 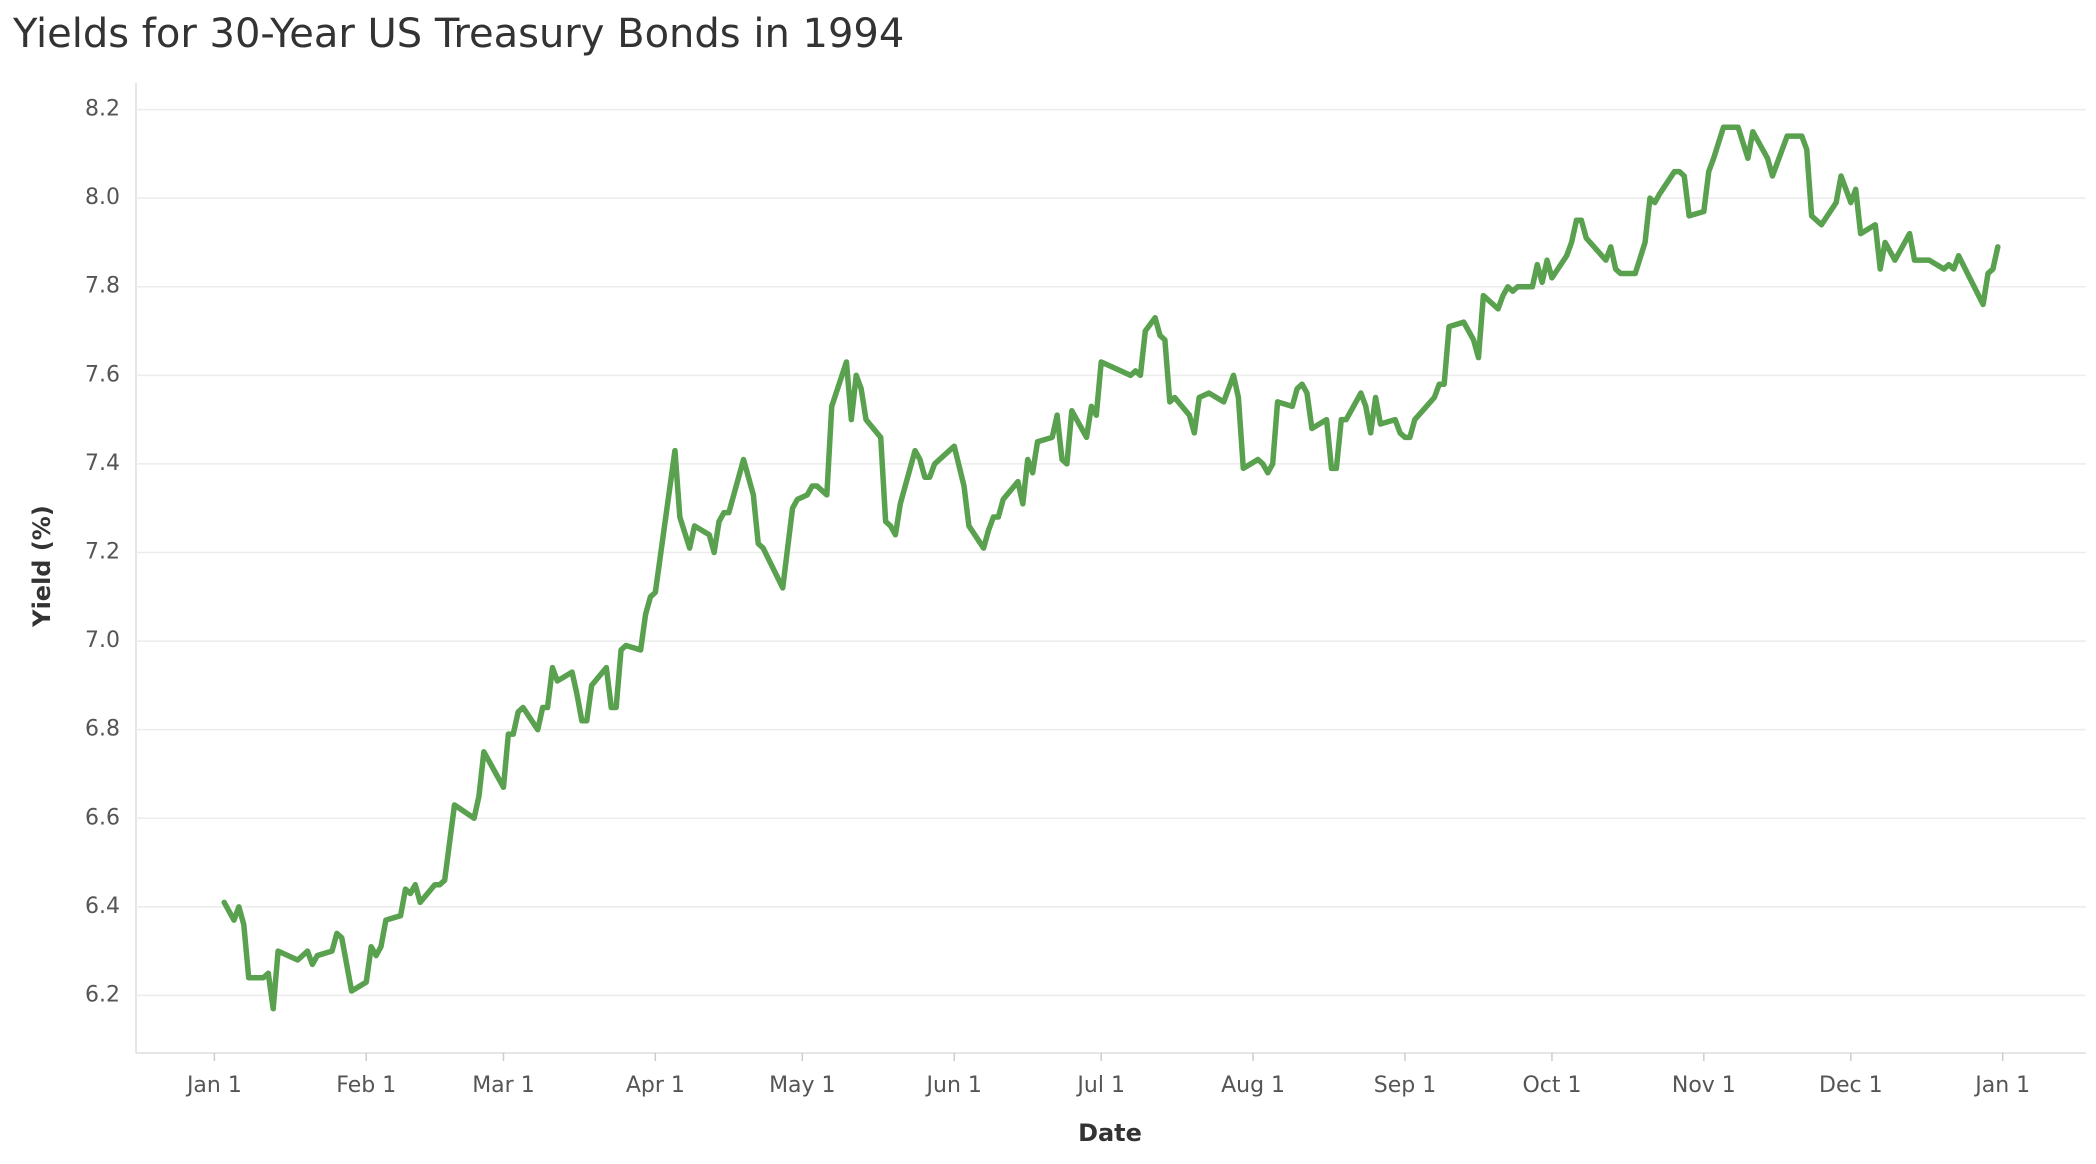 What do you see at coordinates (102, 109) in the screenshot?
I see `y-tick-label: 8.2` at bounding box center [102, 109].